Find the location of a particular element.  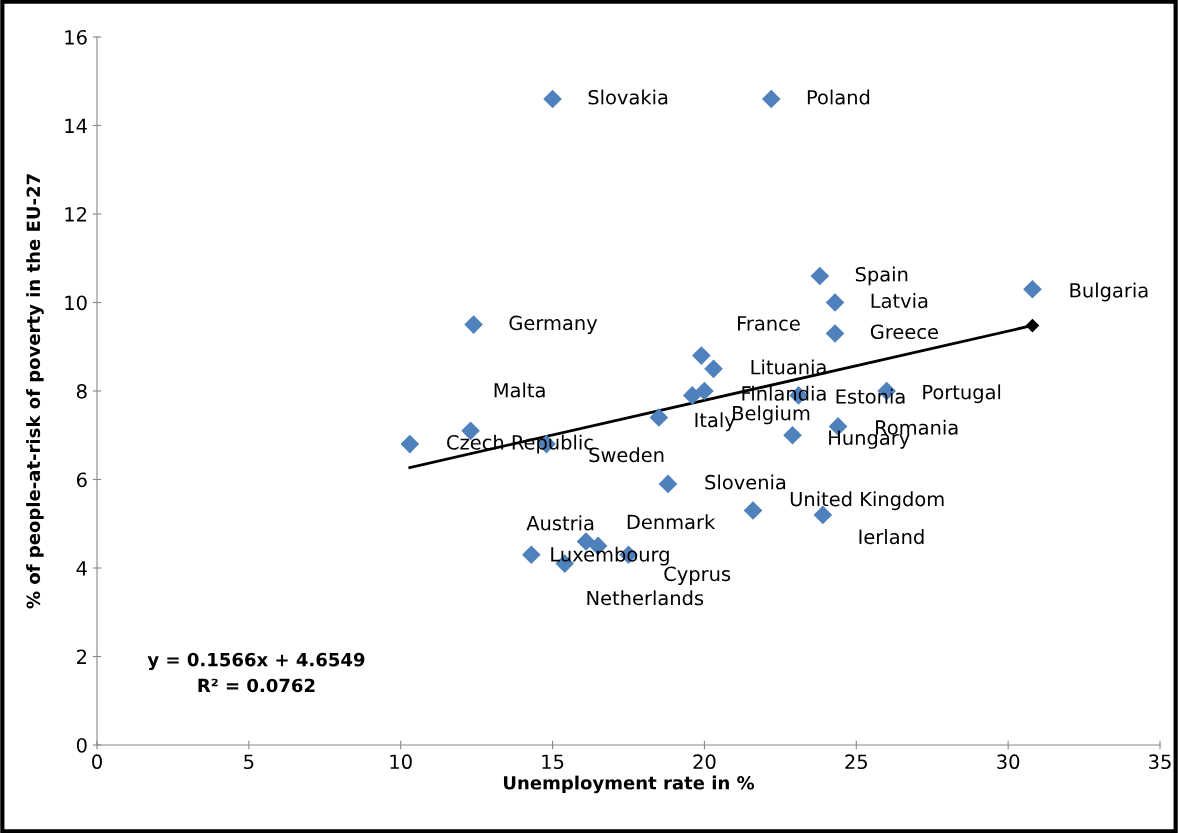

x-tick-label: 10 is located at coordinates (401, 762).